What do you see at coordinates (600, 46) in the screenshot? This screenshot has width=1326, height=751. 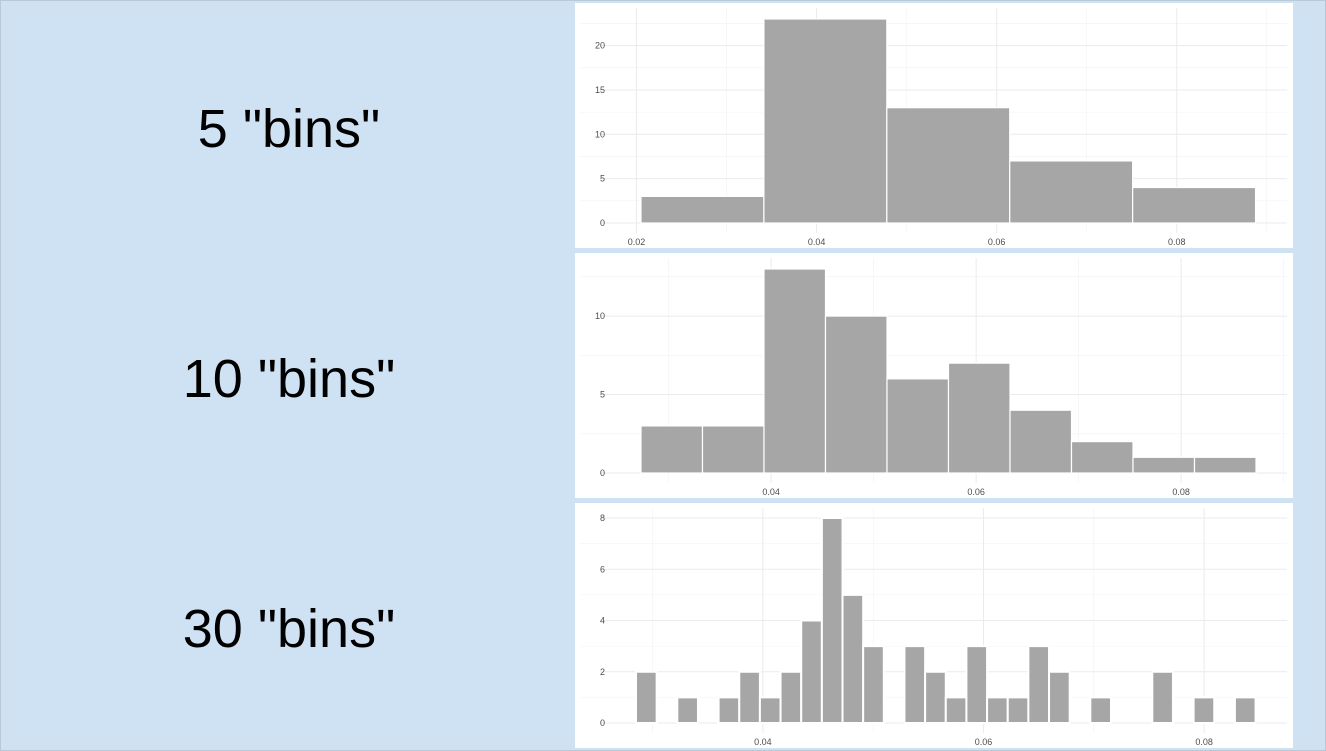 I see `y-tick-label-4: 20` at bounding box center [600, 46].